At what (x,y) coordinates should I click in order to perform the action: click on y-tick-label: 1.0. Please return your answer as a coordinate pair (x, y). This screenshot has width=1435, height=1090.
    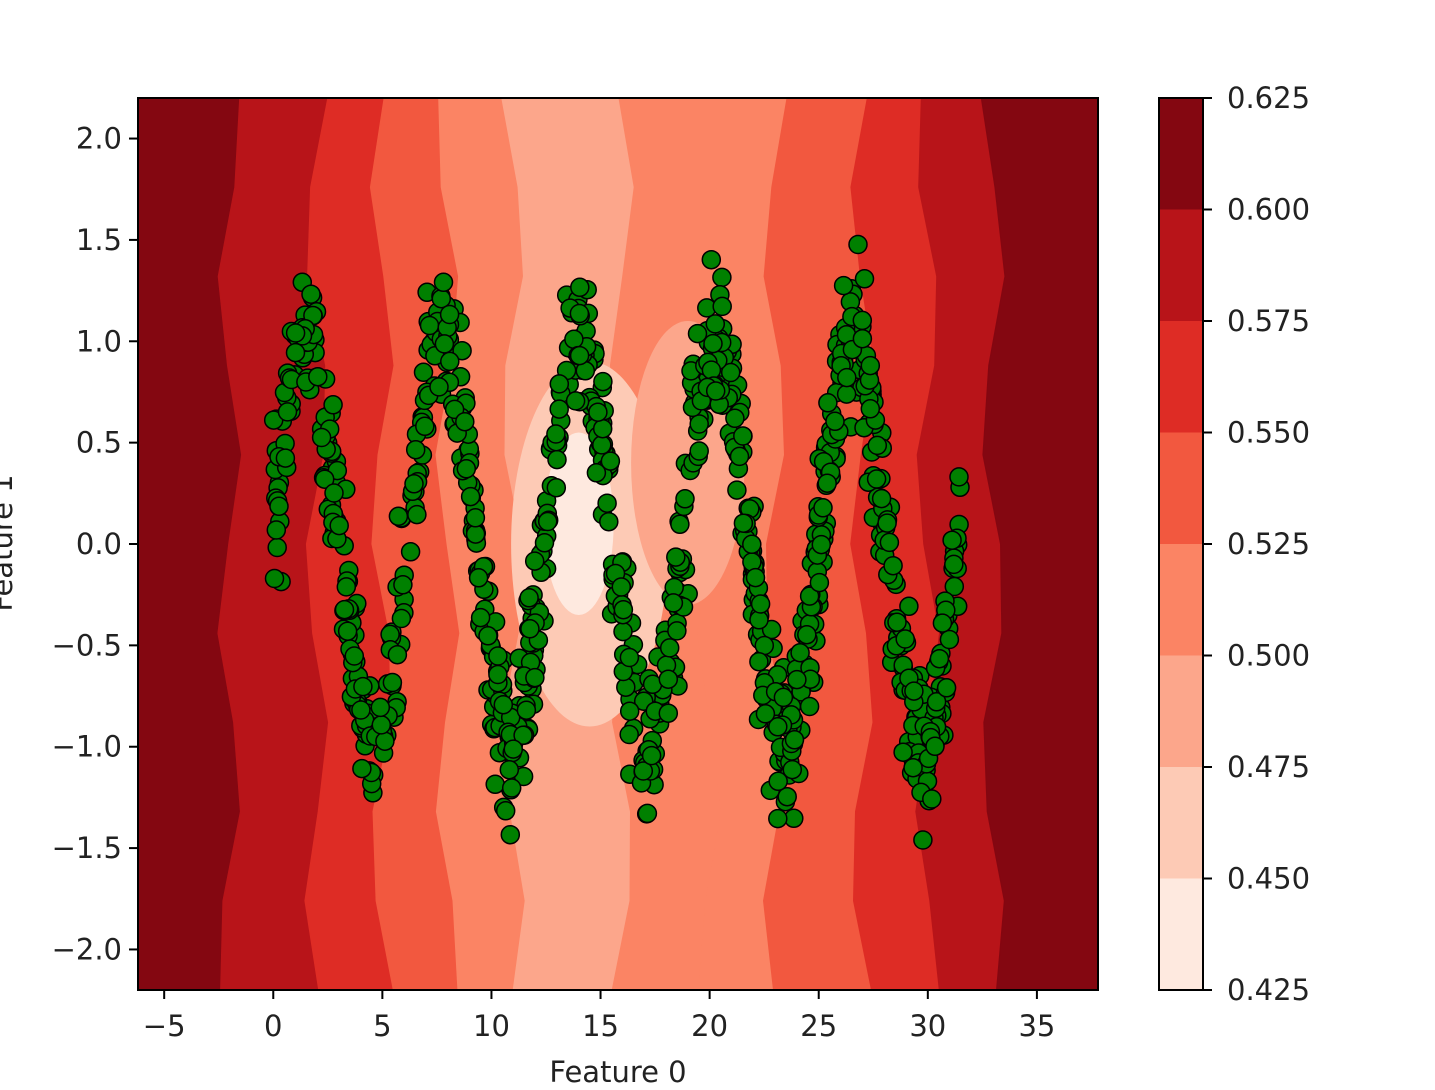
    Looking at the image, I should click on (99, 341).